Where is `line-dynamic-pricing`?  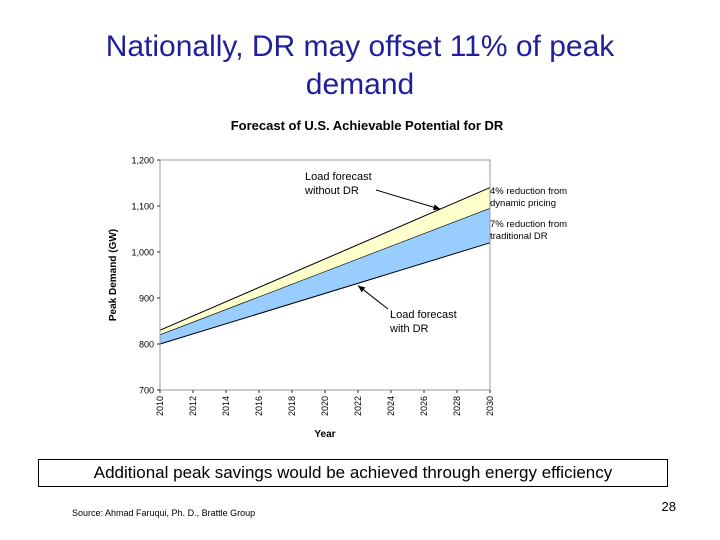
line-dynamic-pricing is located at coordinates (325, 272).